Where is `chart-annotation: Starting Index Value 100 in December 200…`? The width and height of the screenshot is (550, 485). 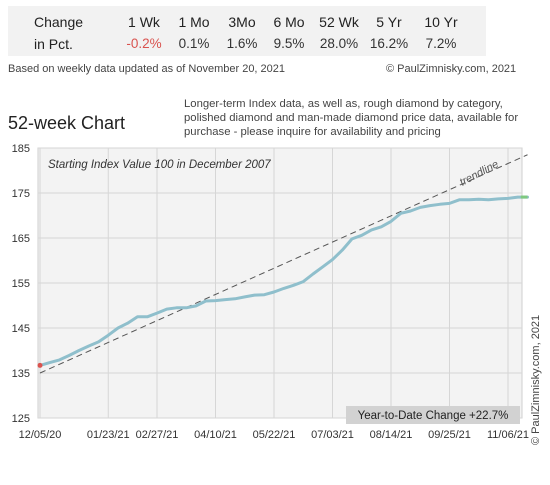
chart-annotation: Starting Index Value 100 in December 200… is located at coordinates (159, 165).